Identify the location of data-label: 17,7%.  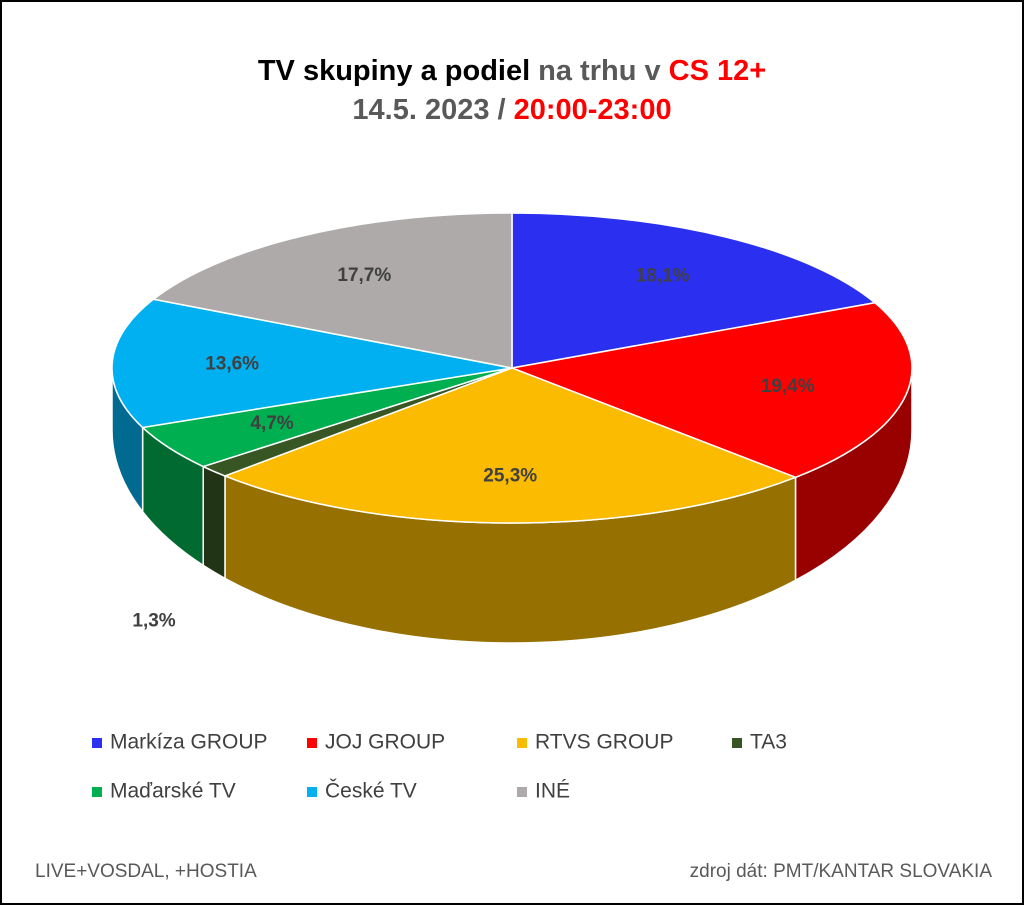
(364, 275).